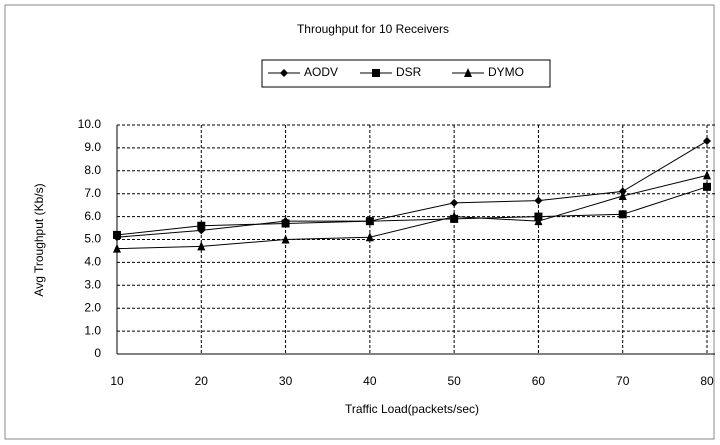  Describe the element at coordinates (92, 239) in the screenshot. I see `y-tick-label: 5.0` at that location.